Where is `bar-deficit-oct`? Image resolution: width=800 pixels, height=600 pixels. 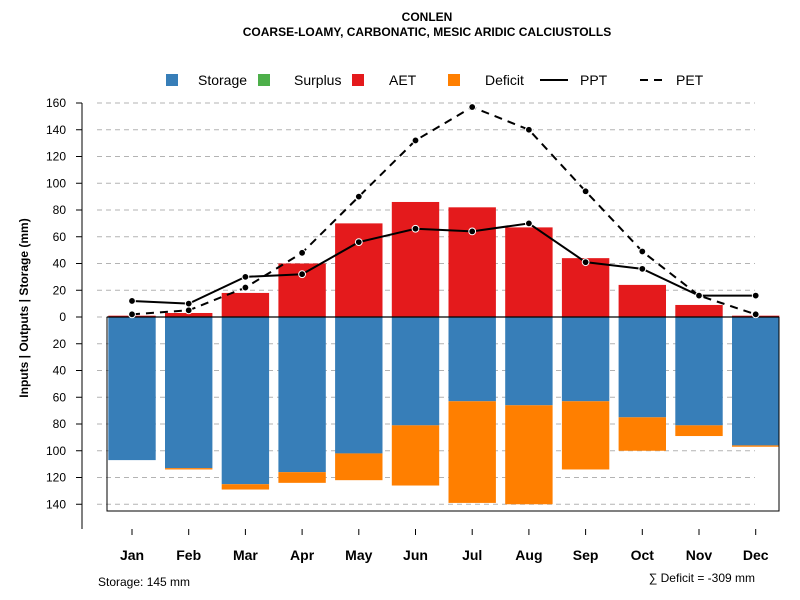 bar-deficit-oct is located at coordinates (642, 434).